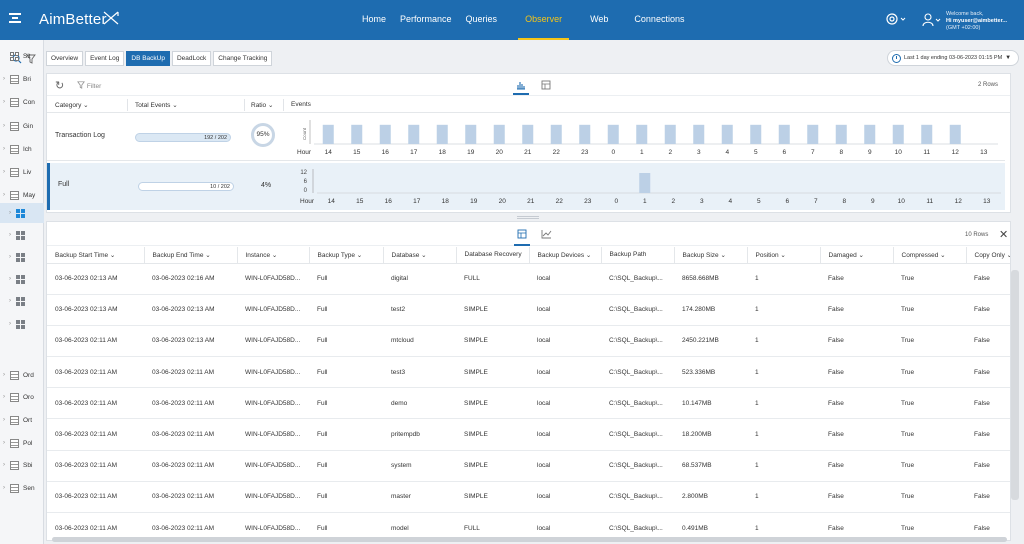  Describe the element at coordinates (22, 56) in the screenshot. I see `sidebar-item: Sit` at that location.